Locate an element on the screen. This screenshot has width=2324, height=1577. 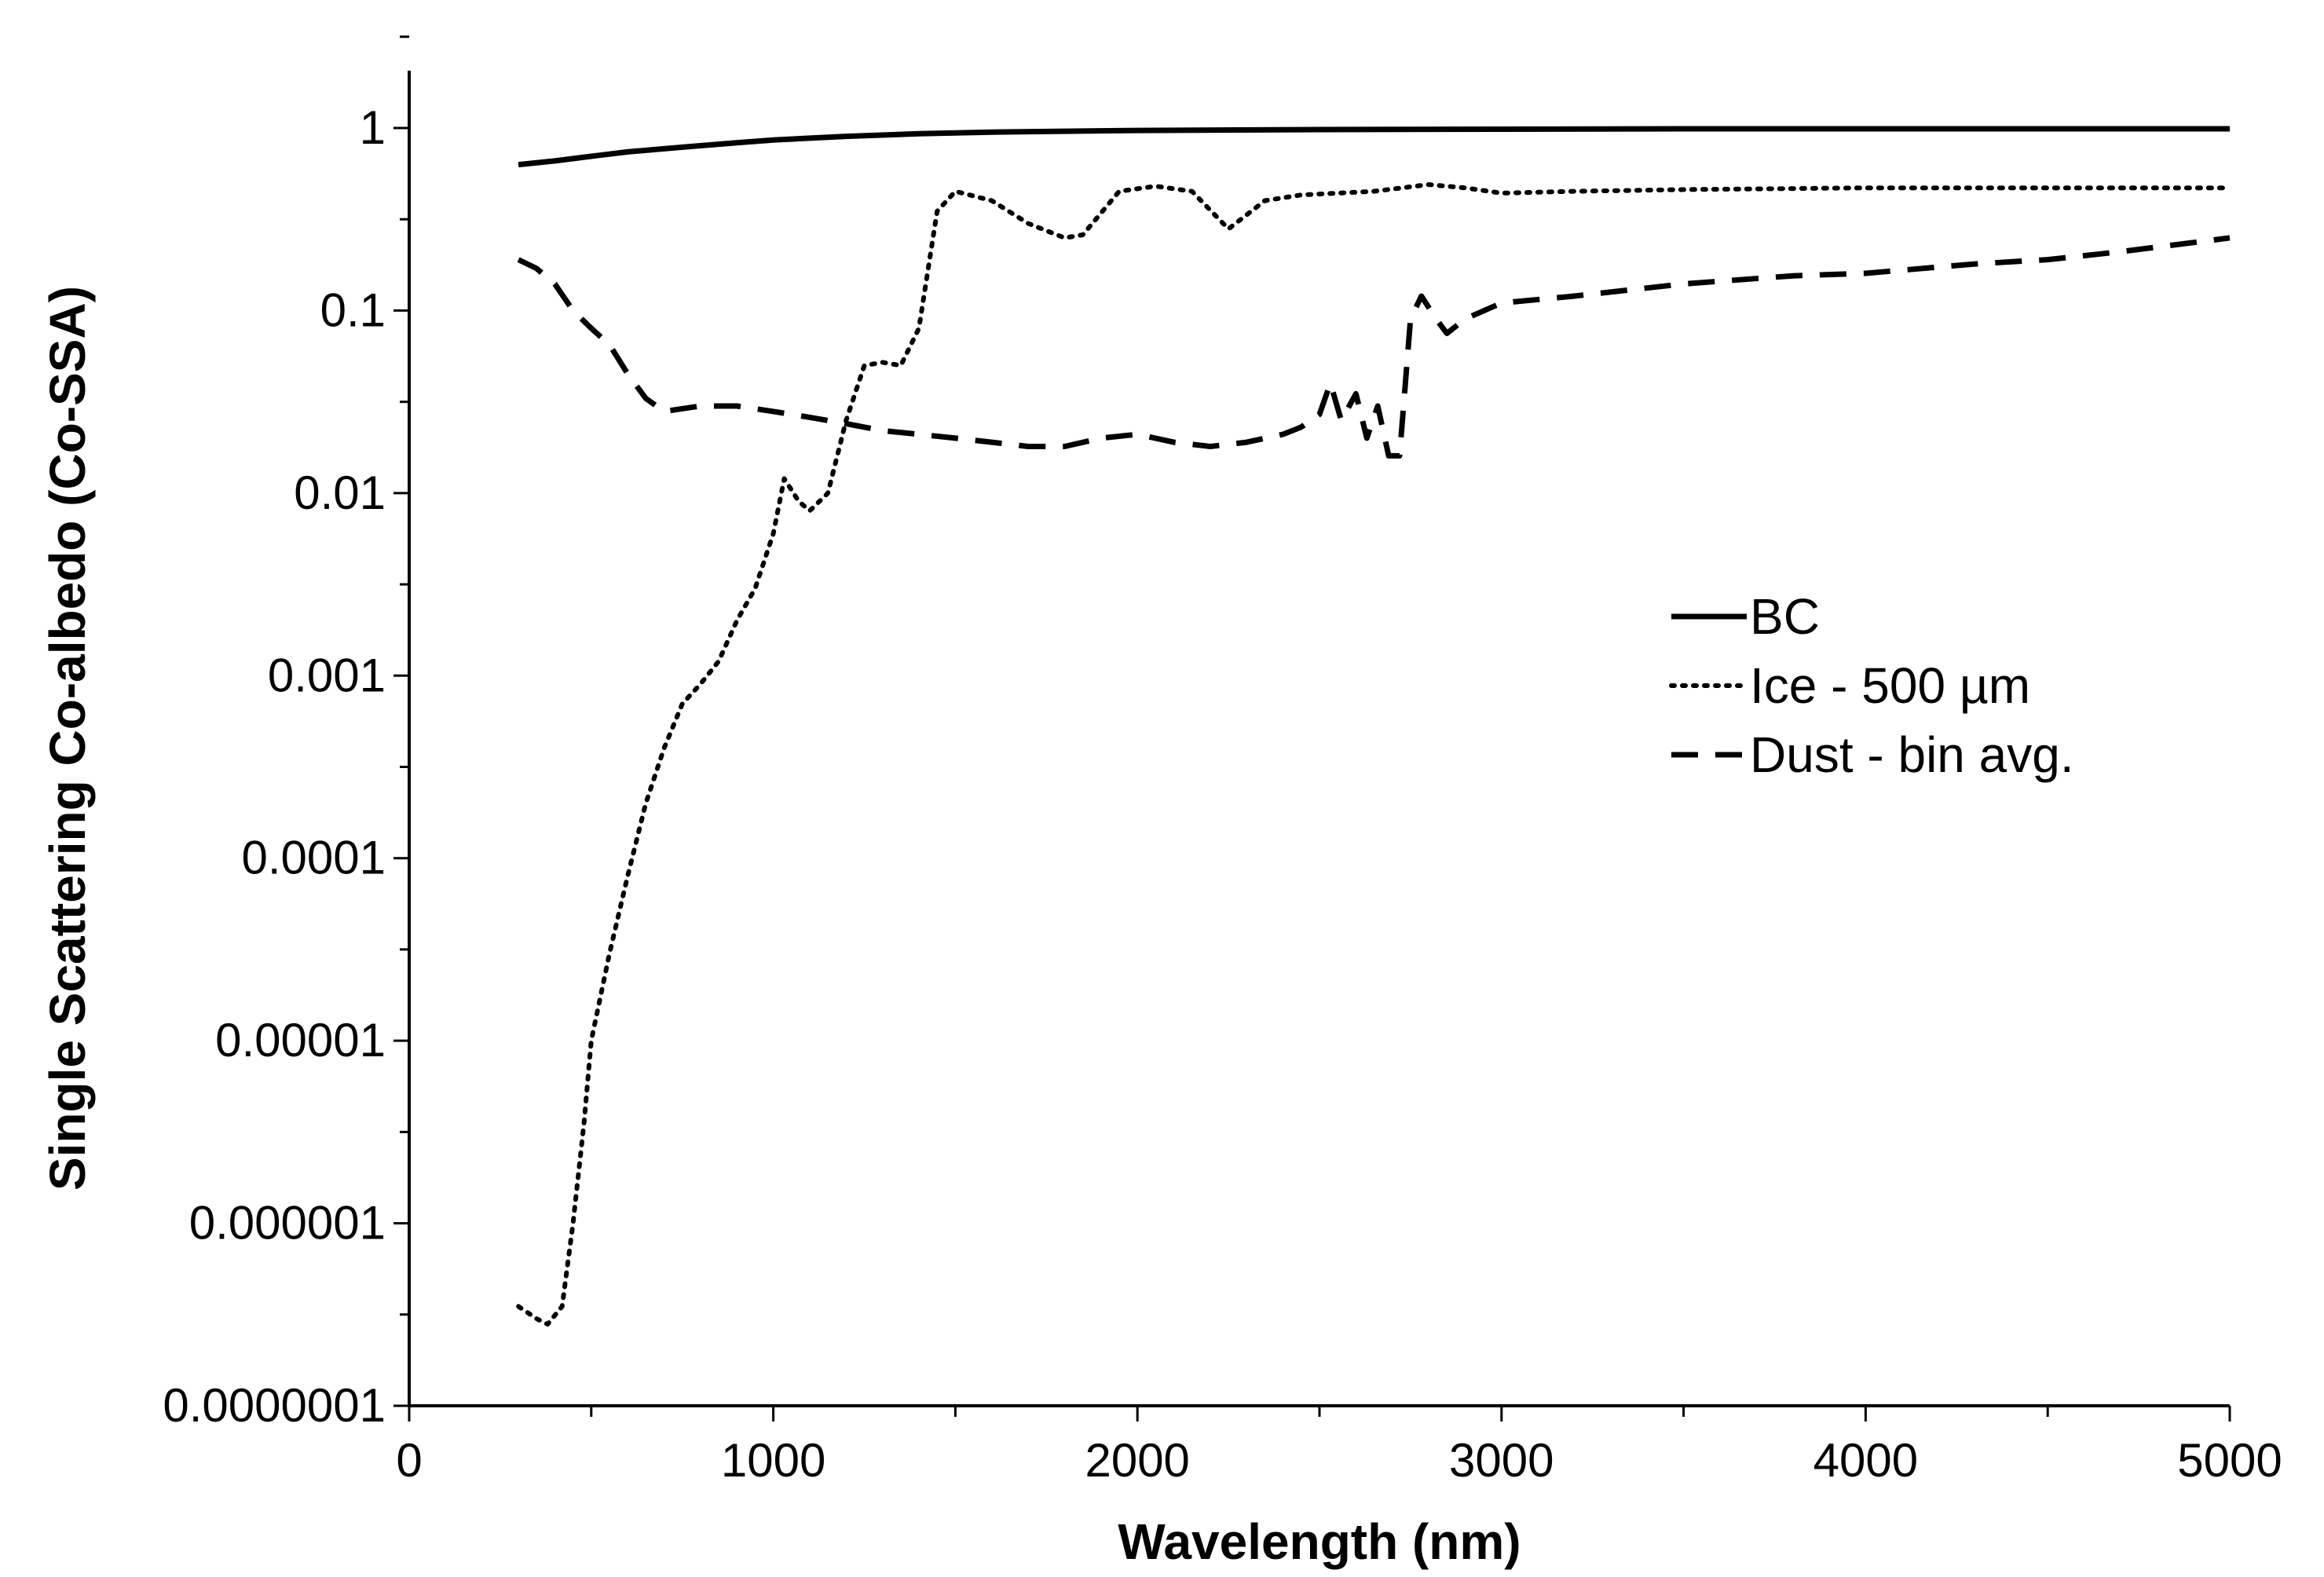
x-tick-label: 0 is located at coordinates (409, 1460).